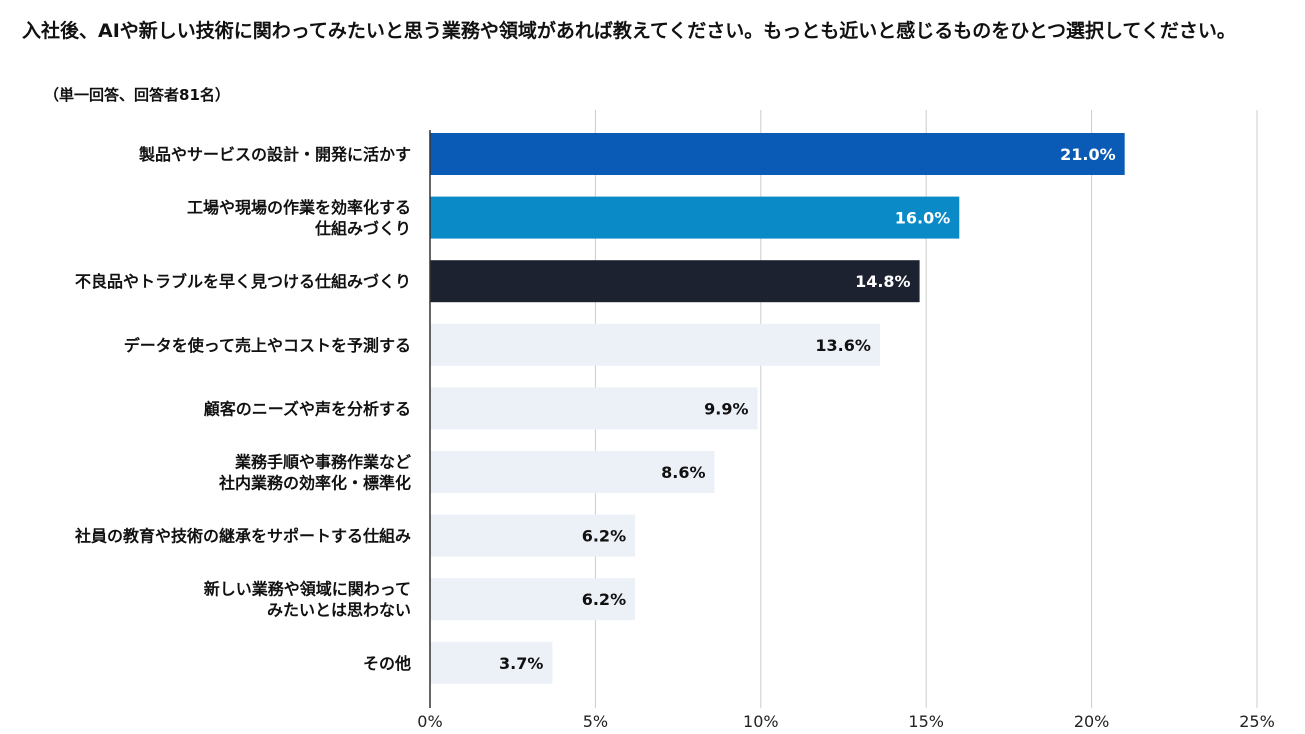  Describe the element at coordinates (1088, 154) in the screenshot. I see `data-label: 21.0%` at that location.